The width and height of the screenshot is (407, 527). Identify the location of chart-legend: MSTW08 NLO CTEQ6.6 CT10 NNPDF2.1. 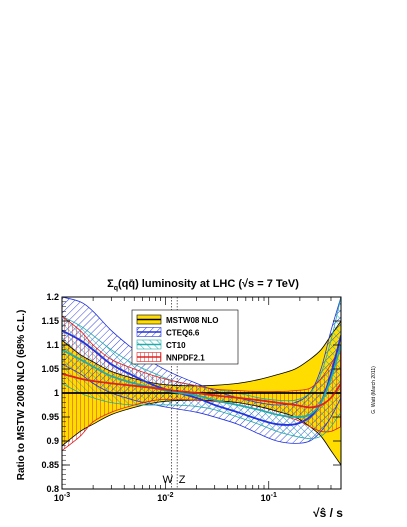
(185, 337).